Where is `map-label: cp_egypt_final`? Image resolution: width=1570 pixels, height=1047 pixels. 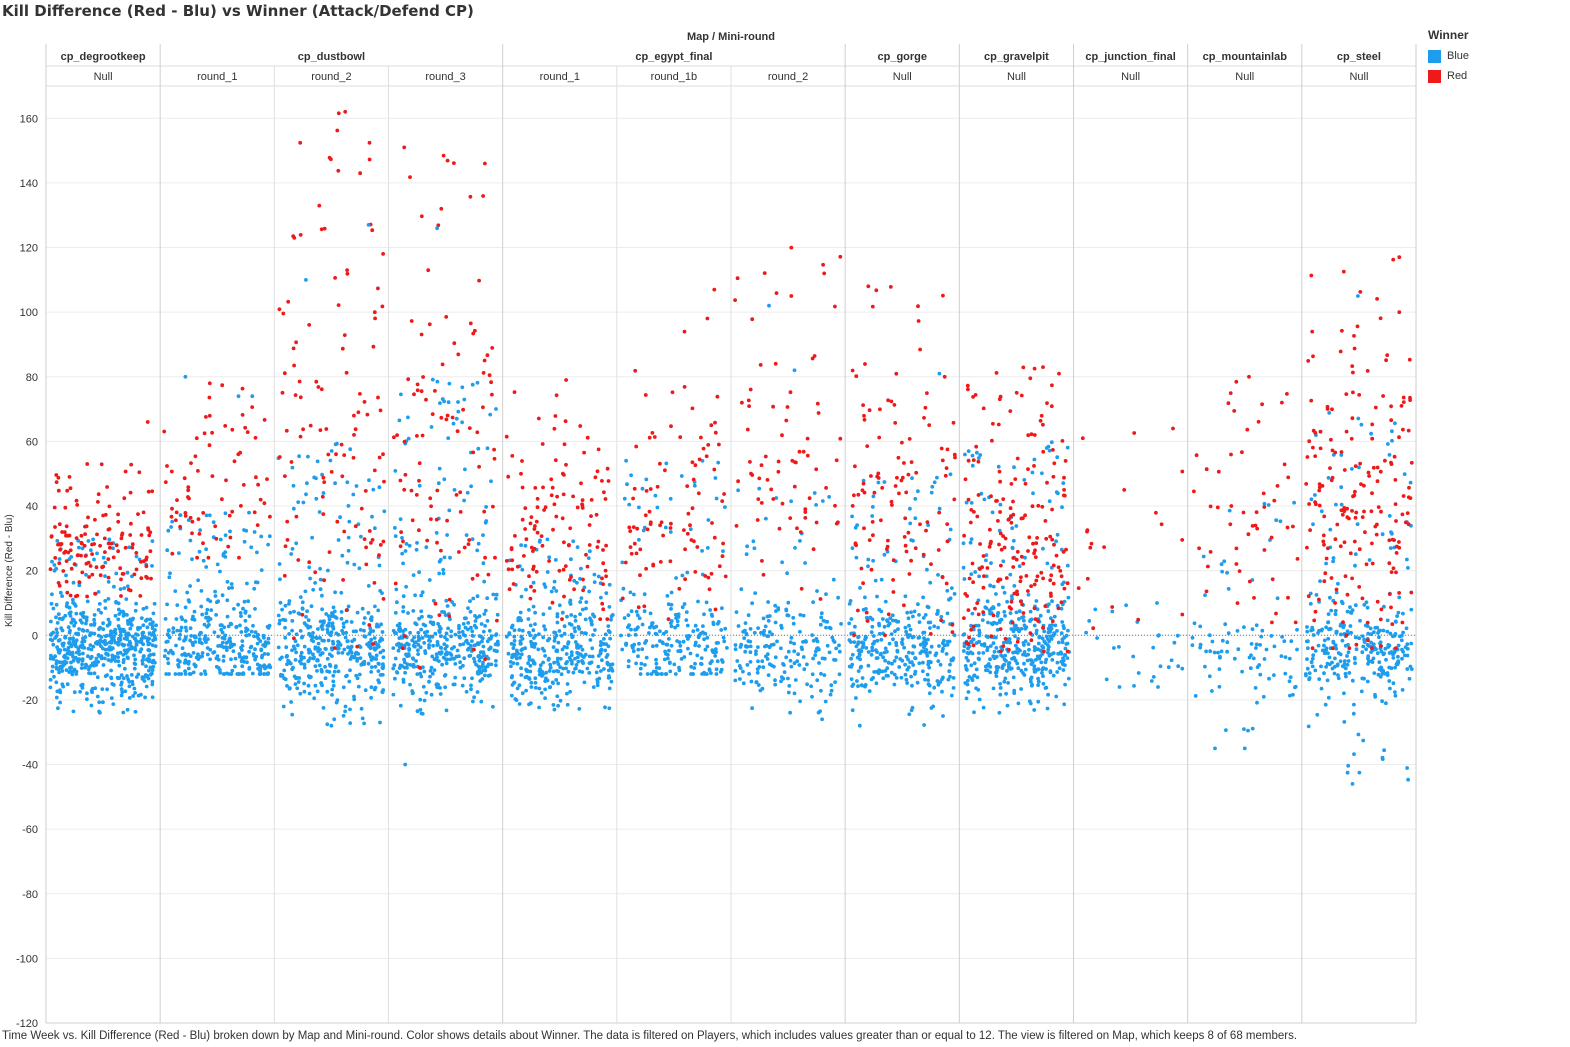 map-label: cp_egypt_final is located at coordinates (673, 57).